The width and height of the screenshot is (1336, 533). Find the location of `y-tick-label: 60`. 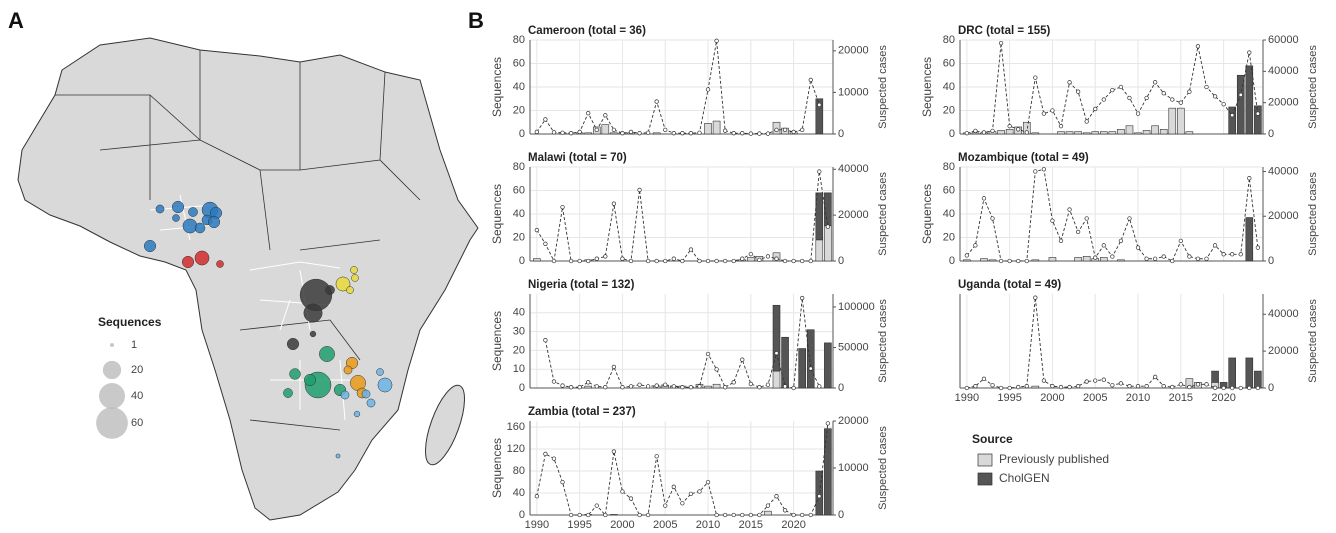

y-tick-label: 60 is located at coordinates (519, 63).